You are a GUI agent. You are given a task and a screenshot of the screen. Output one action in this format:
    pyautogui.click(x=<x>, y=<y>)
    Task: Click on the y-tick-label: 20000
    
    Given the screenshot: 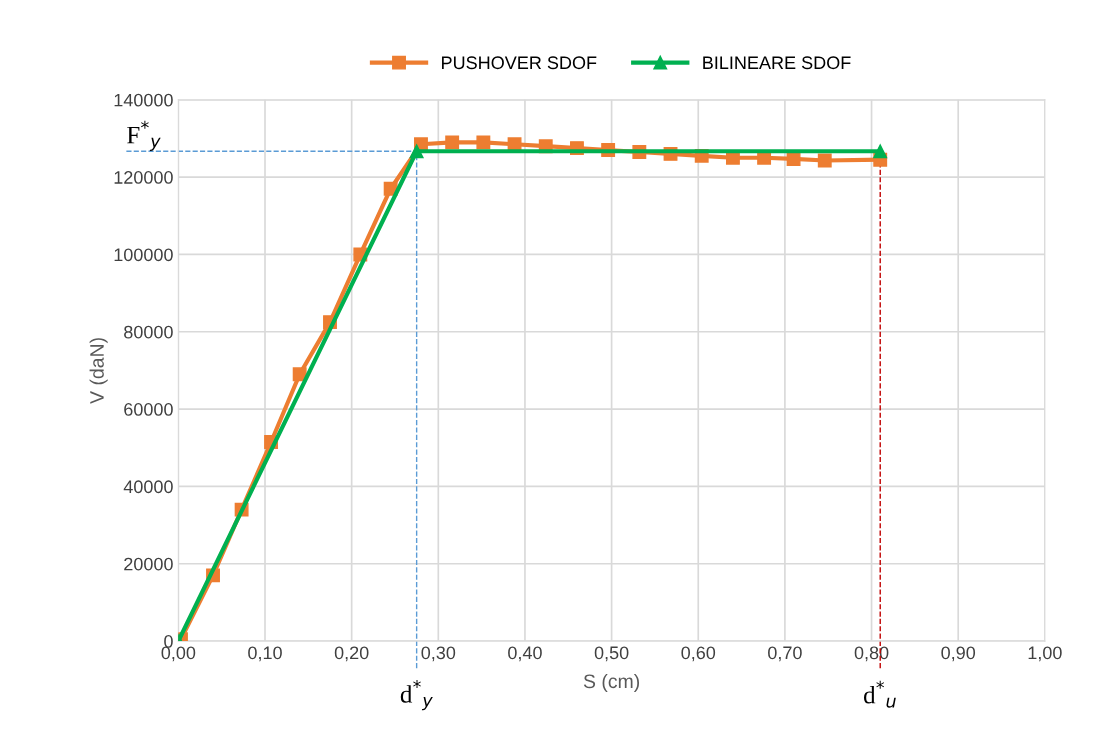 What is the action you would take?
    pyautogui.click(x=148, y=564)
    